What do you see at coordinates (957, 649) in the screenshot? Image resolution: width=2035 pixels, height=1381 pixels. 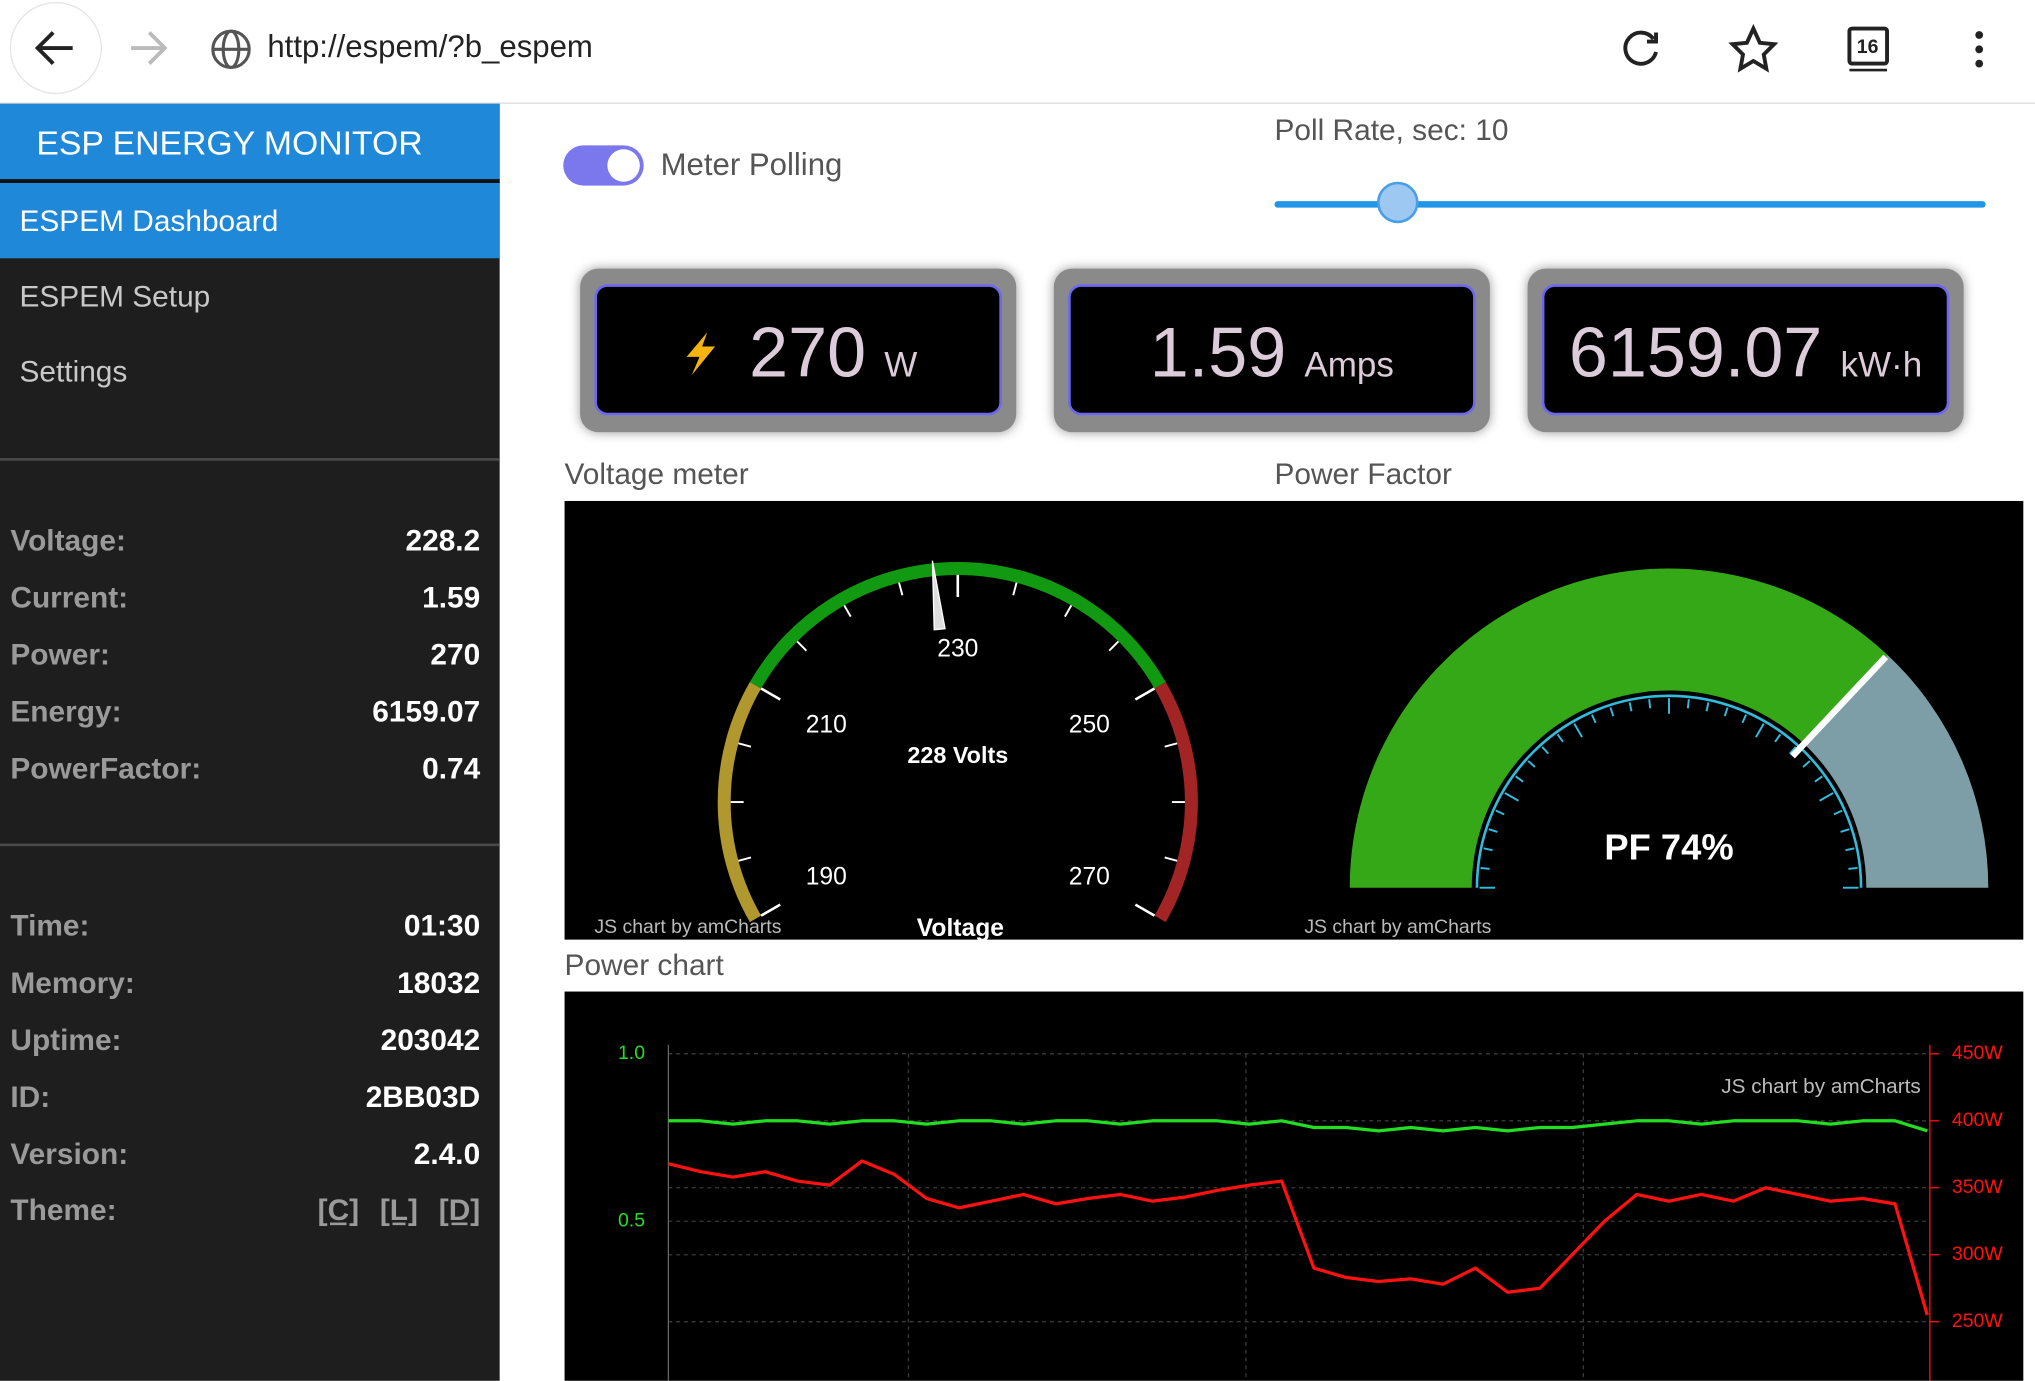 I see `gauge-tick-label: 230` at bounding box center [957, 649].